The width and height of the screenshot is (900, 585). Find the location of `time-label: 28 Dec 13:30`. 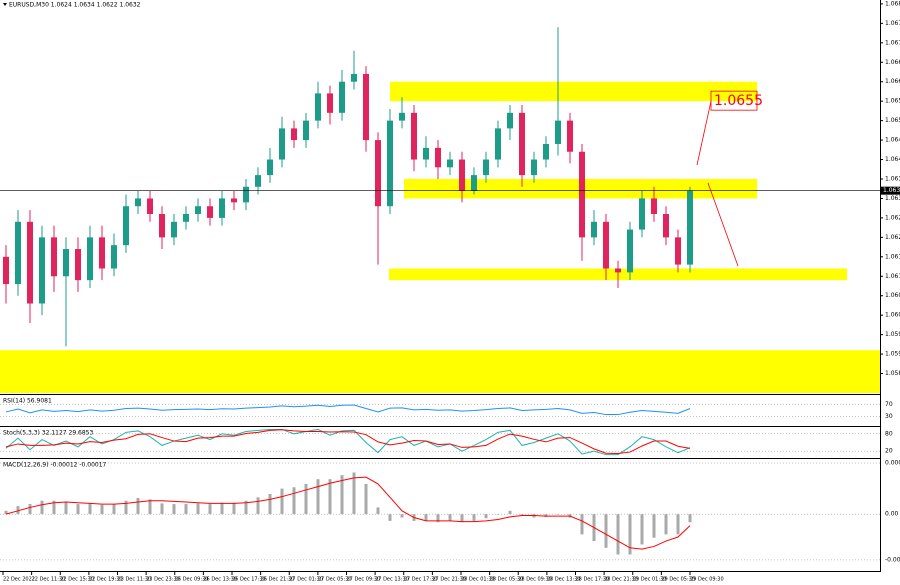

time-label: 28 Dec 13:30 is located at coordinates (564, 580).